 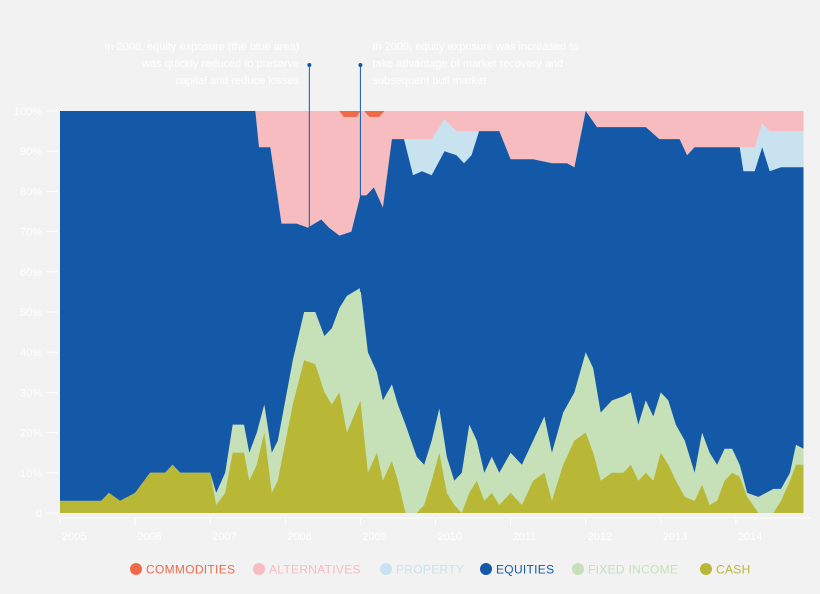 What do you see at coordinates (315, 570) in the screenshot?
I see `legend-label-alternatives: ALTERNATIVES` at bounding box center [315, 570].